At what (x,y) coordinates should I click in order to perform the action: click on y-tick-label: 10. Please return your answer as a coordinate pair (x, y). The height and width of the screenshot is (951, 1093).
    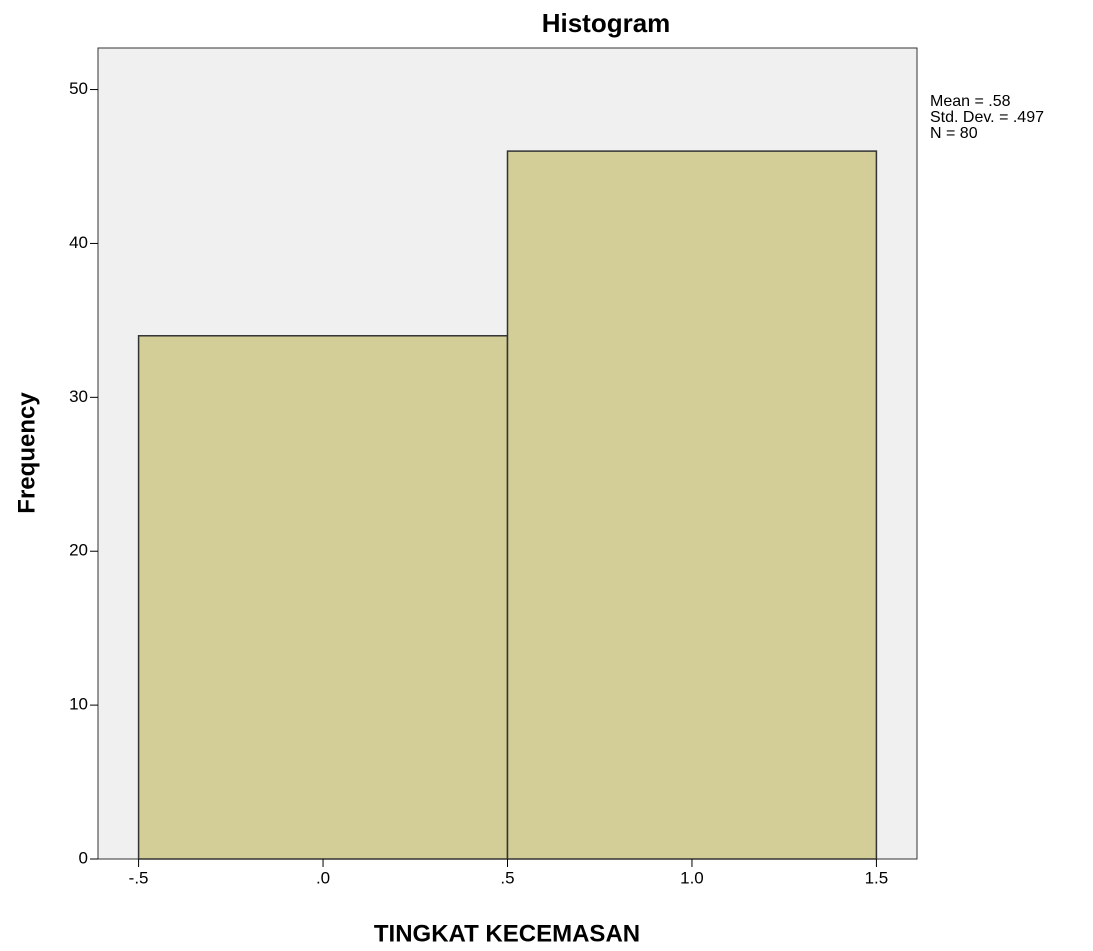
    Looking at the image, I should click on (78, 704).